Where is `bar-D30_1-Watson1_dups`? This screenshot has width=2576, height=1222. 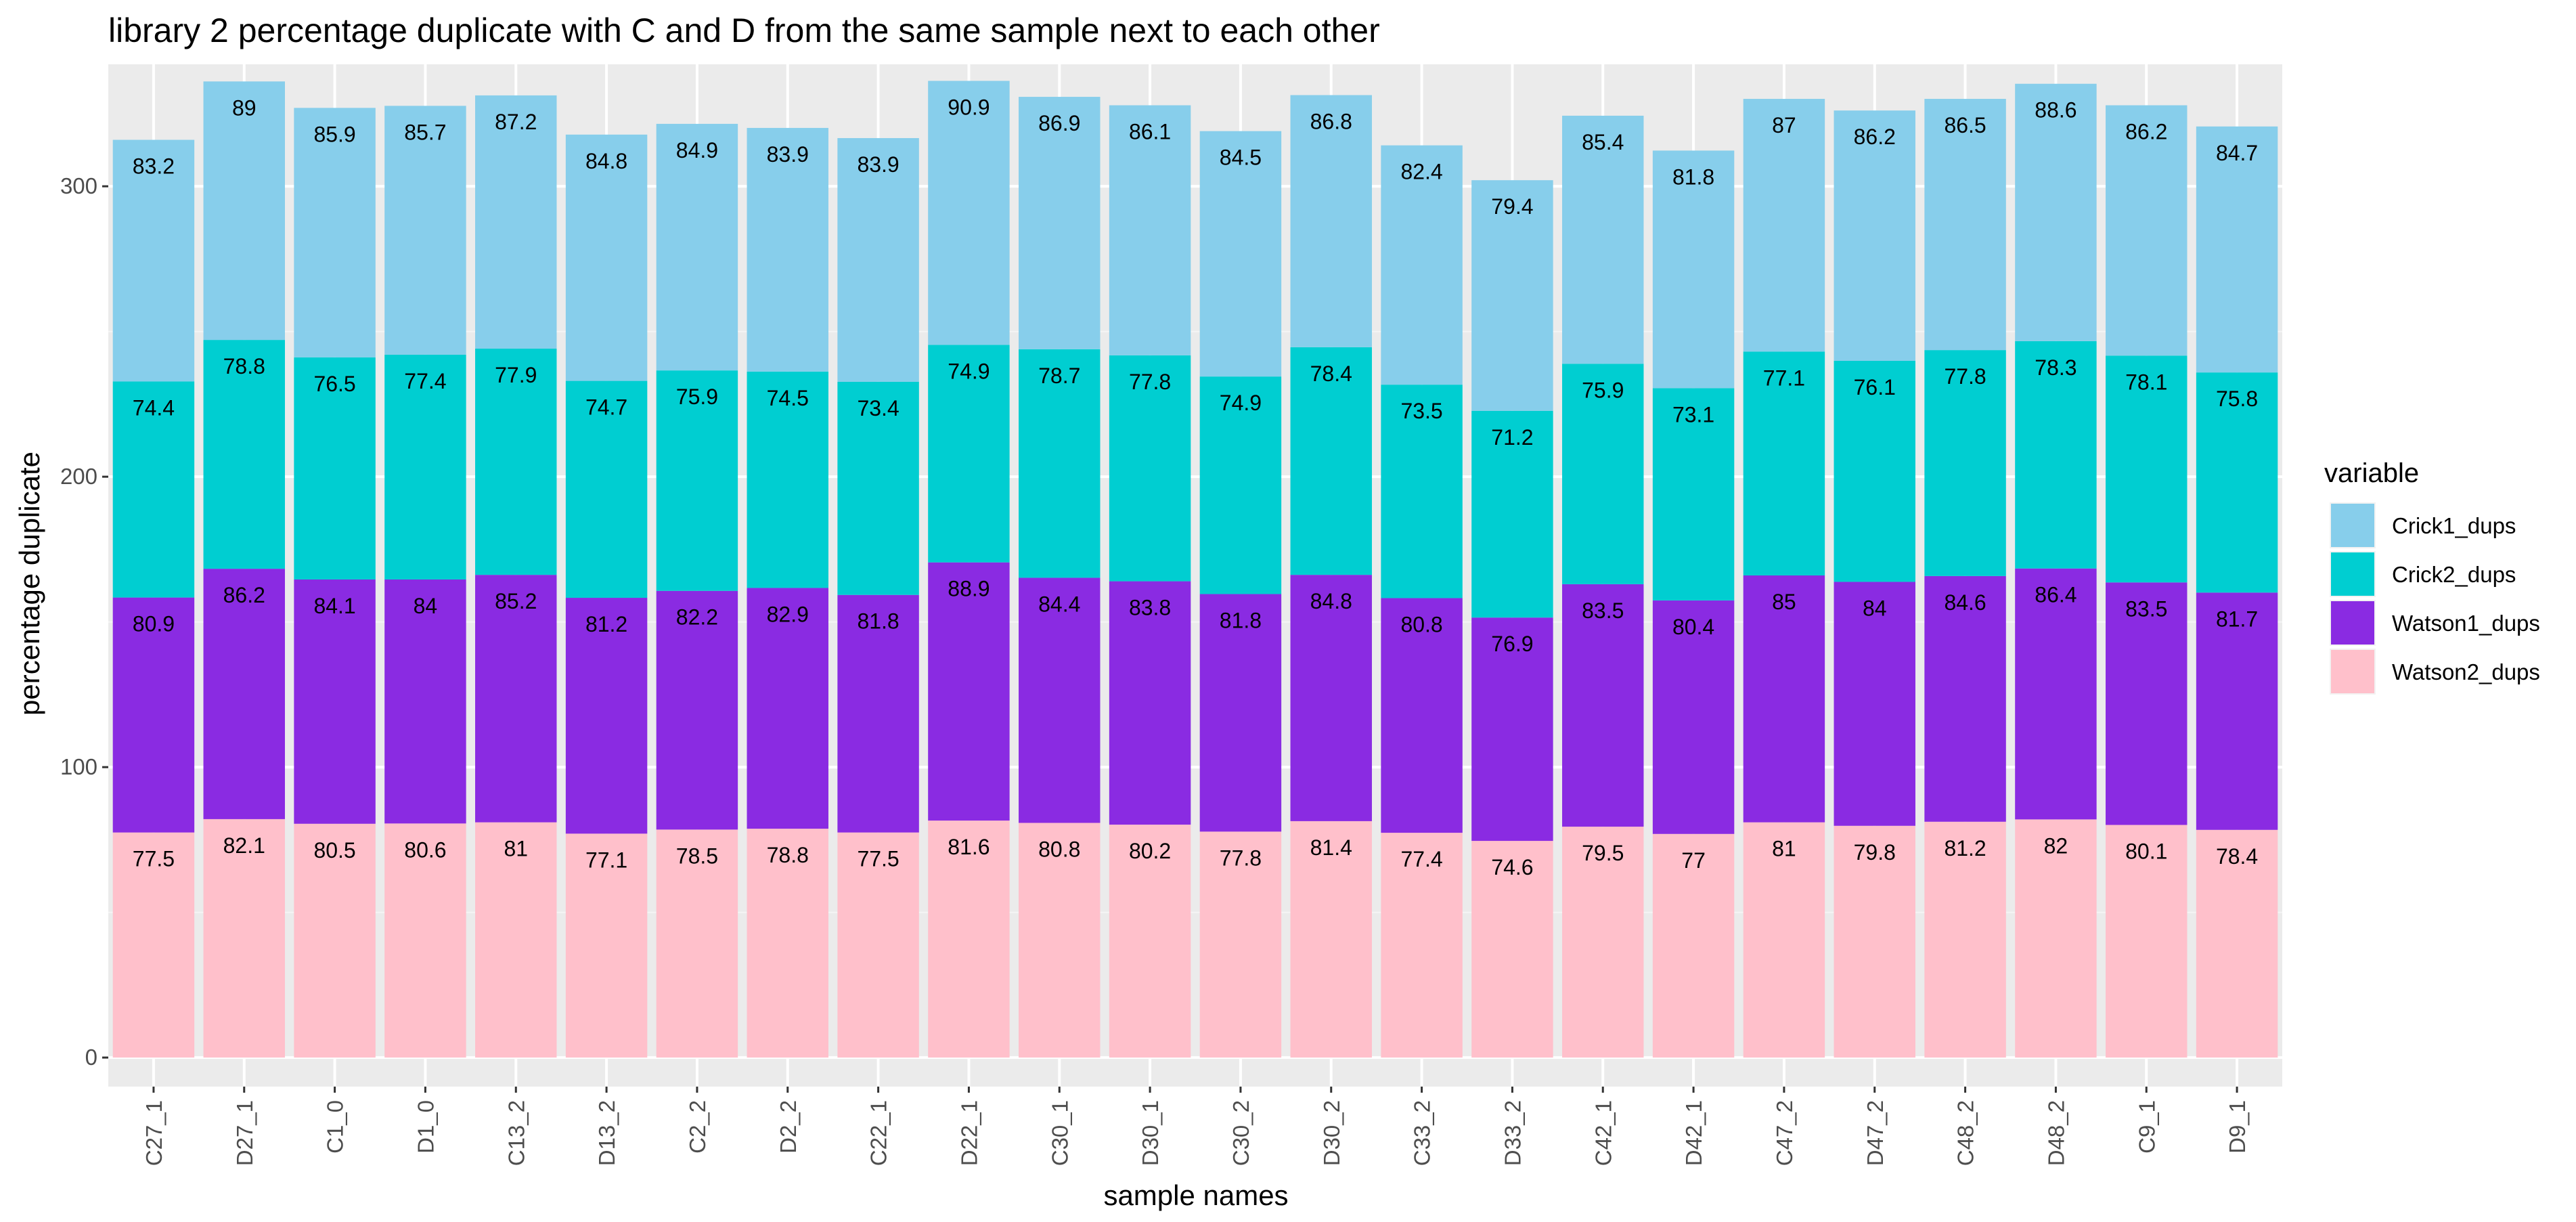 bar-D30_1-Watson1_dups is located at coordinates (1150, 703).